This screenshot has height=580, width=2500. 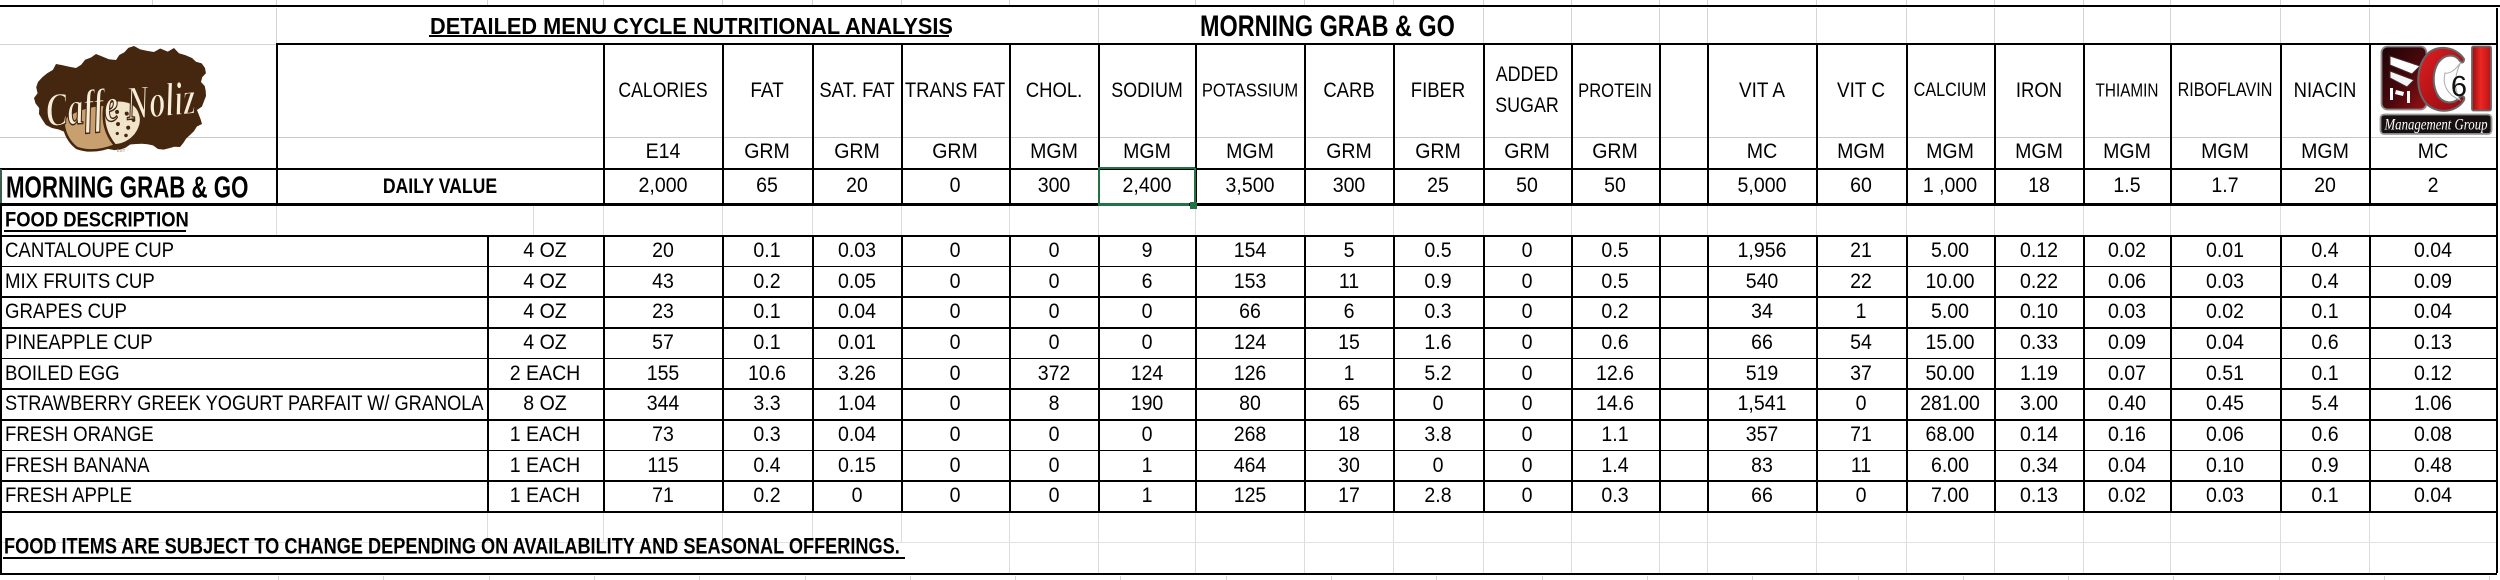 What do you see at coordinates (121, 150) in the screenshot?
I see `svg-text: · EST ·` at bounding box center [121, 150].